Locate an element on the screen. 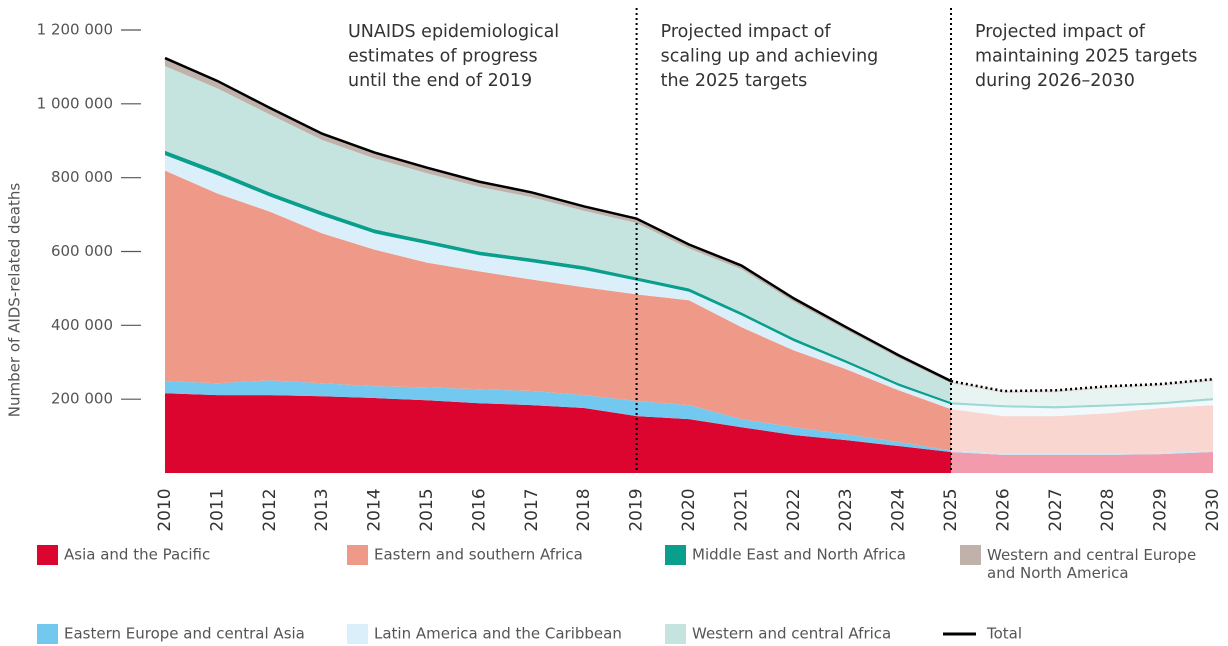 The width and height of the screenshot is (1228, 646). x-tick-label: 2026 is located at coordinates (1003, 509).